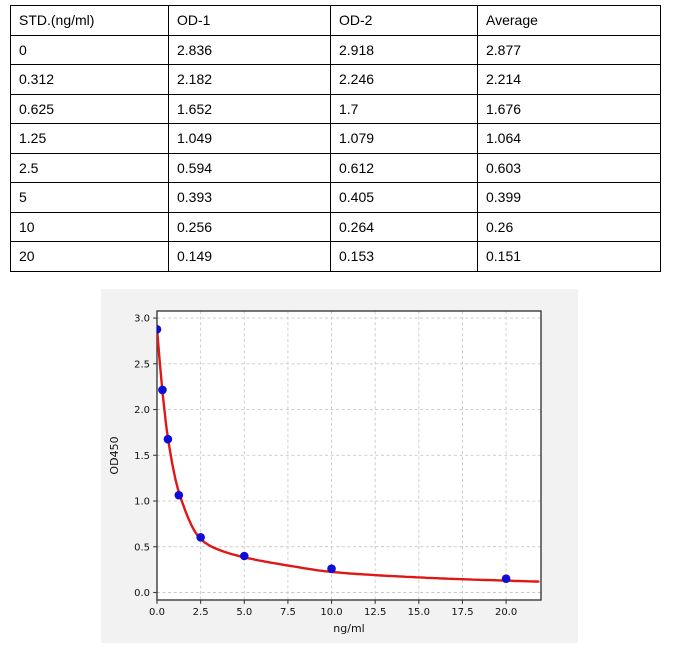  I want to click on y-axis-label: OD450, so click(114, 455).